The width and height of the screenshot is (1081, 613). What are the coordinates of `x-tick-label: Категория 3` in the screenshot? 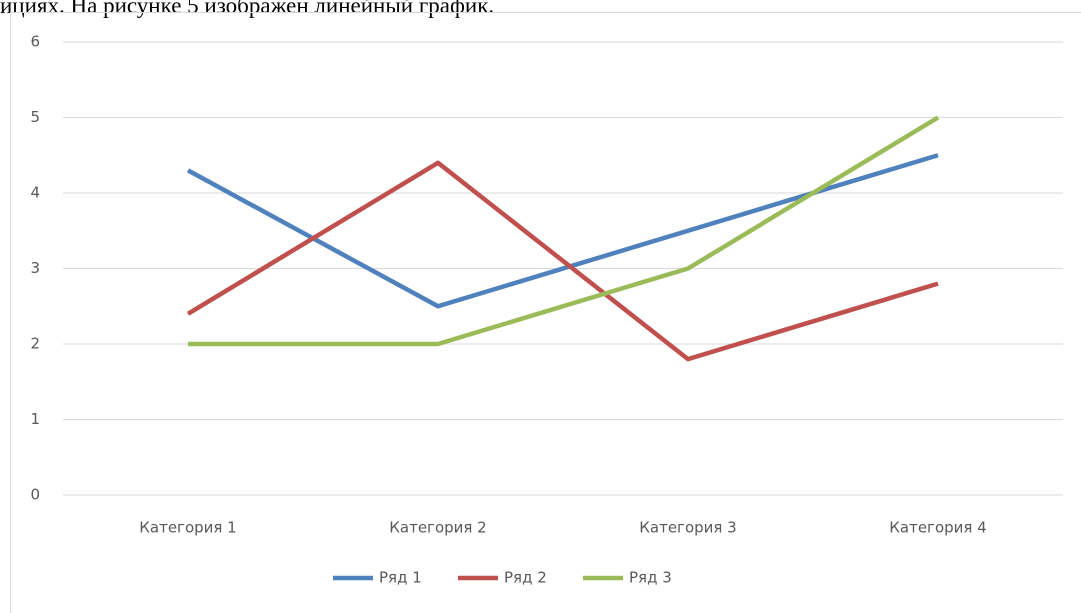 It's located at (687, 528).